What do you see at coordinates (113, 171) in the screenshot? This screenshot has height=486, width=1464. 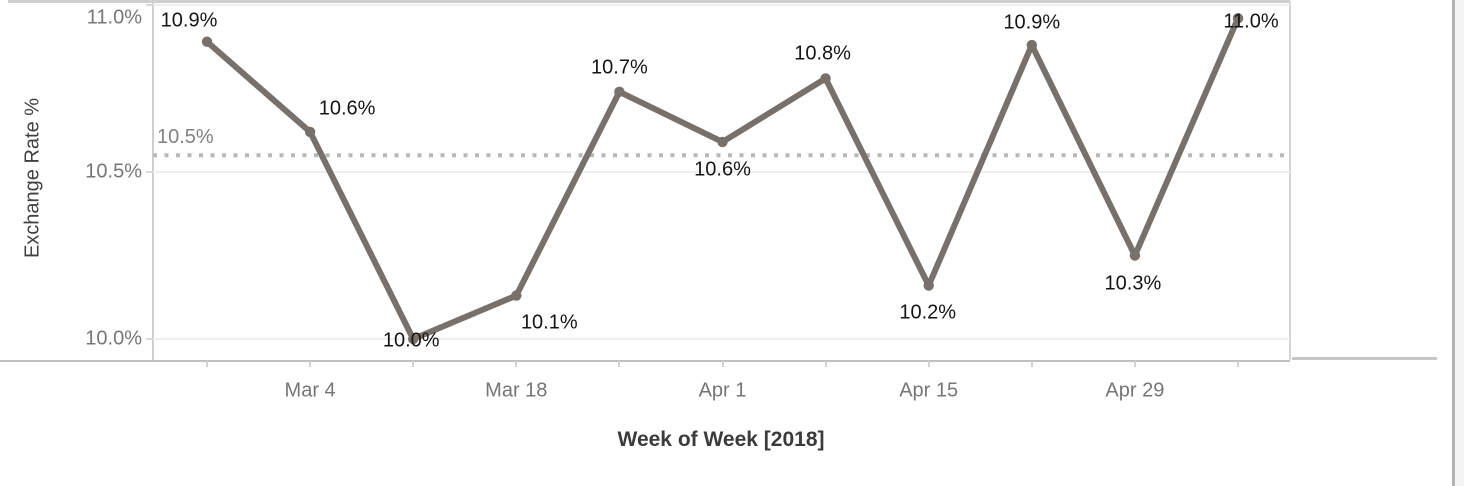 I see `y-tick-label: 10.5%` at bounding box center [113, 171].